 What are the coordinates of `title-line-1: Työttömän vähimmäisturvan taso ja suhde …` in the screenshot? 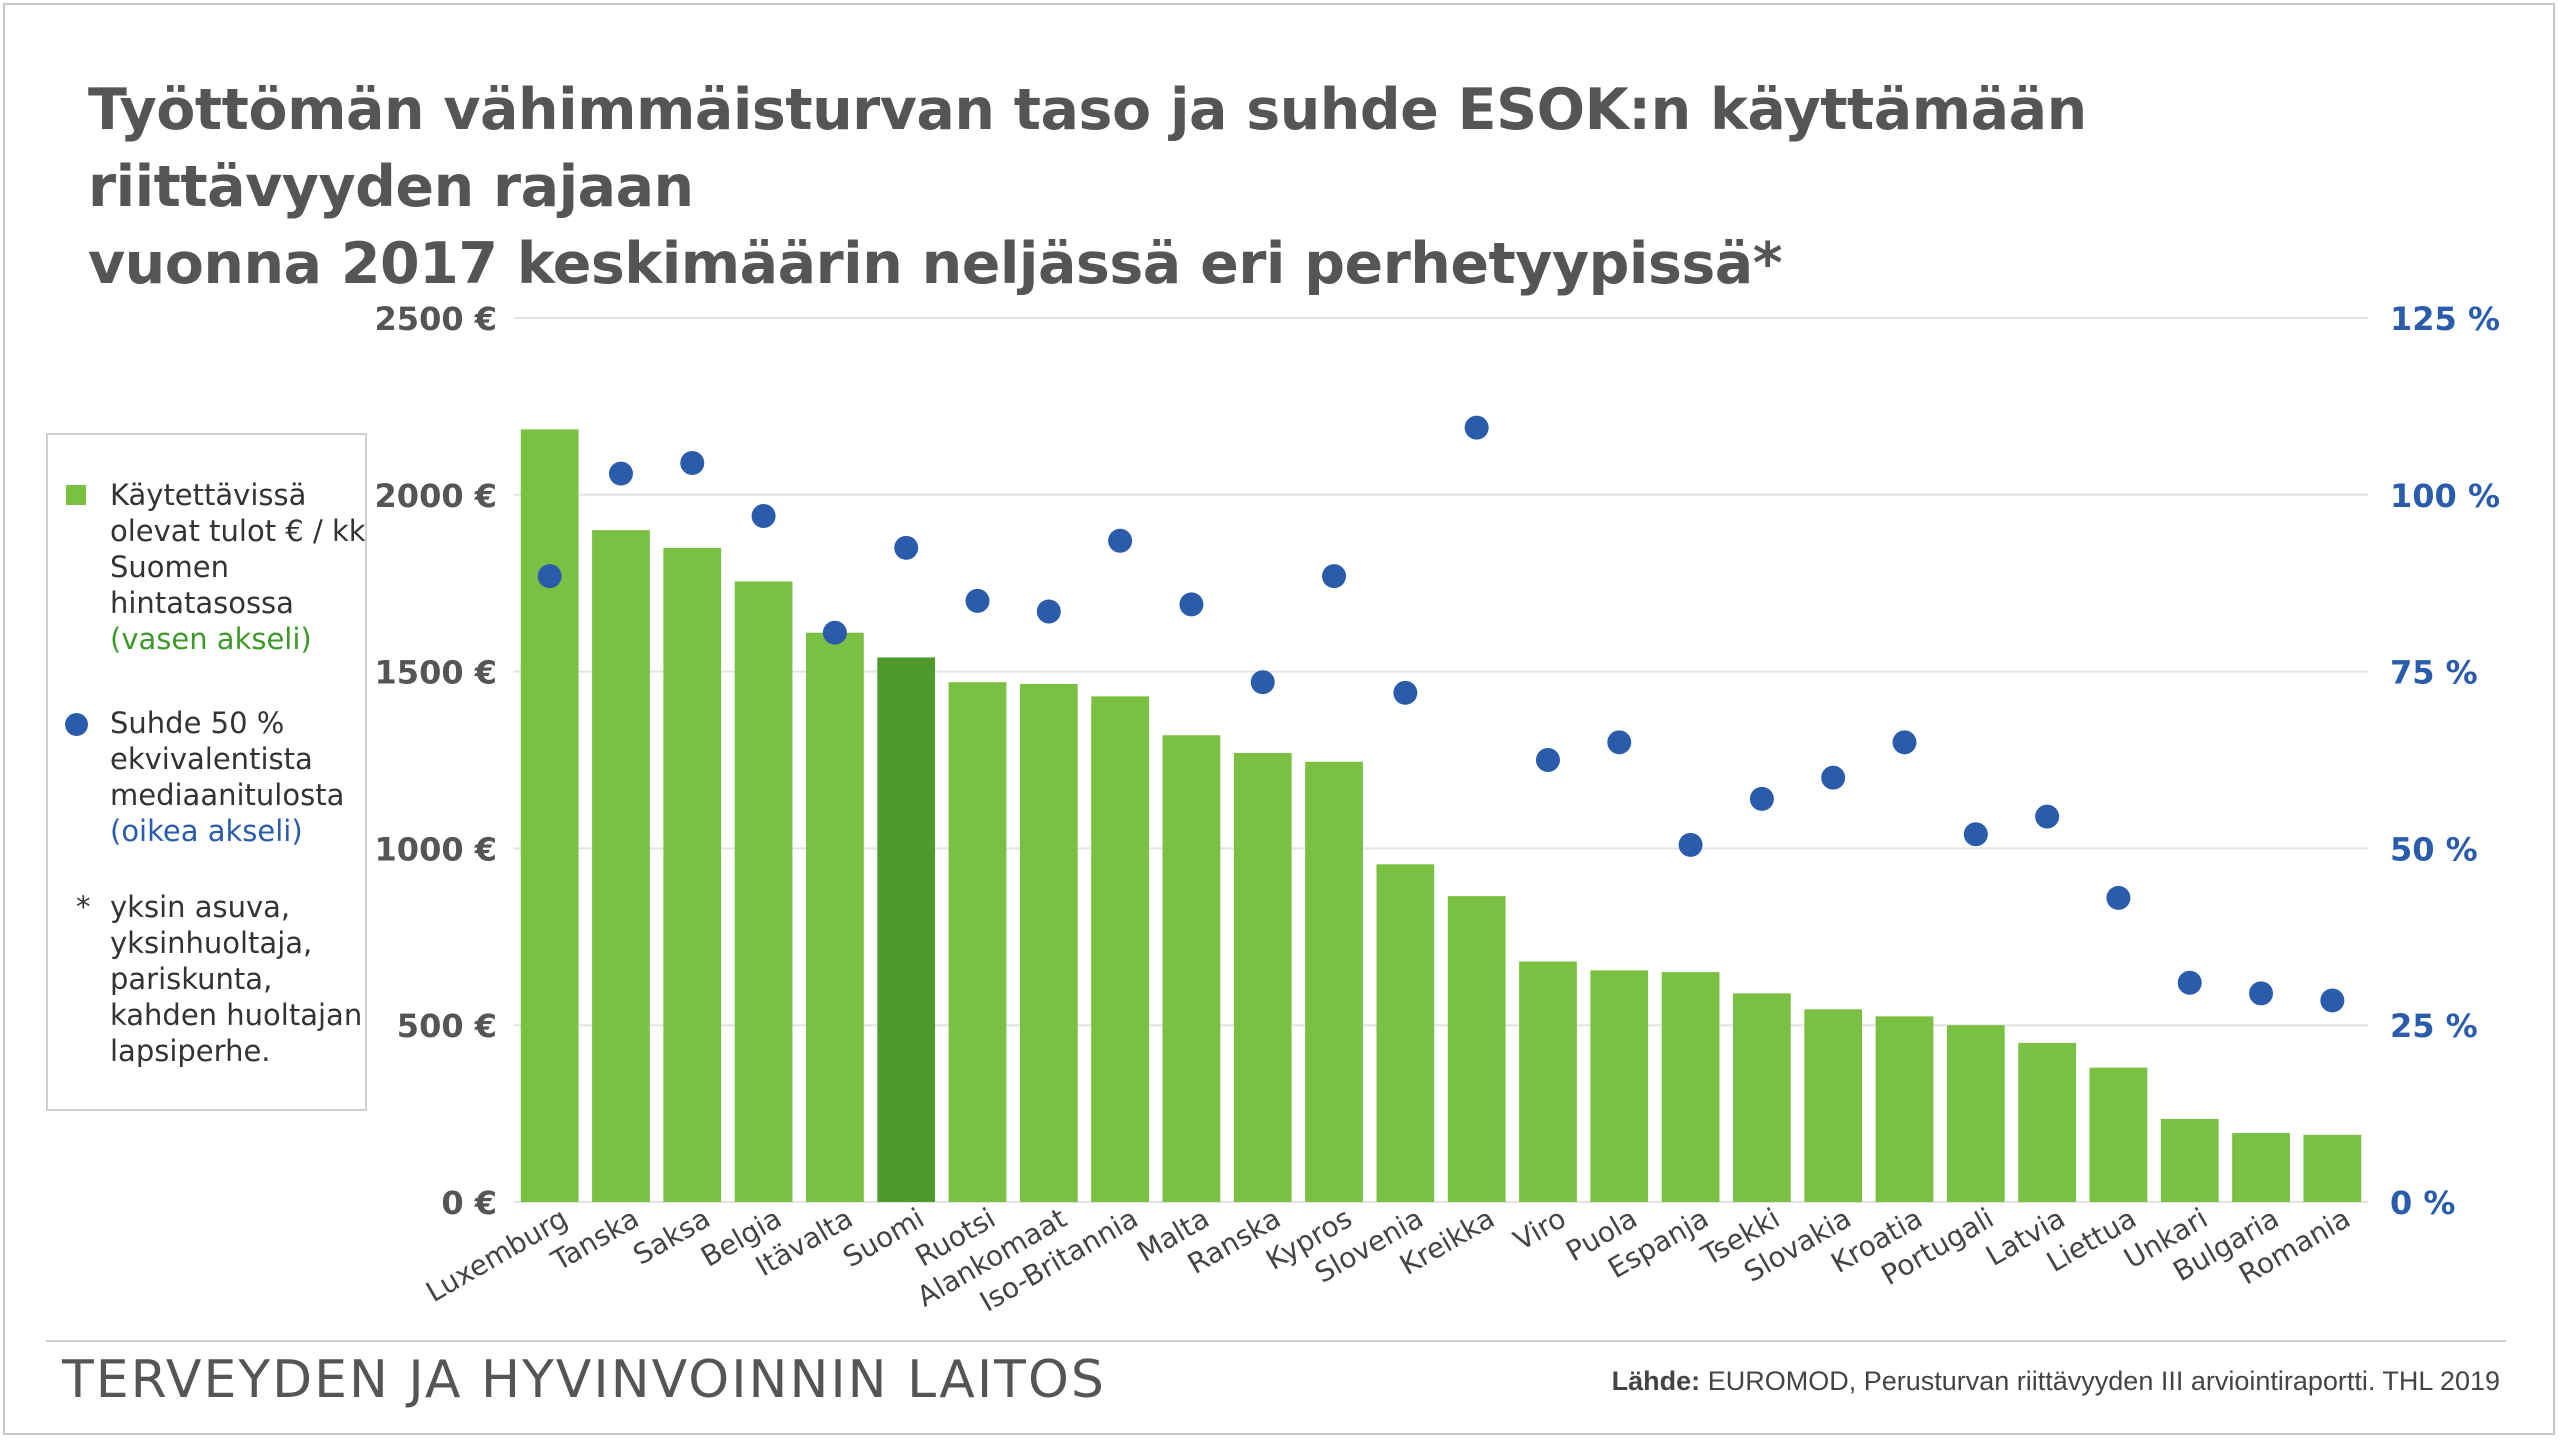 It's located at (1087, 148).